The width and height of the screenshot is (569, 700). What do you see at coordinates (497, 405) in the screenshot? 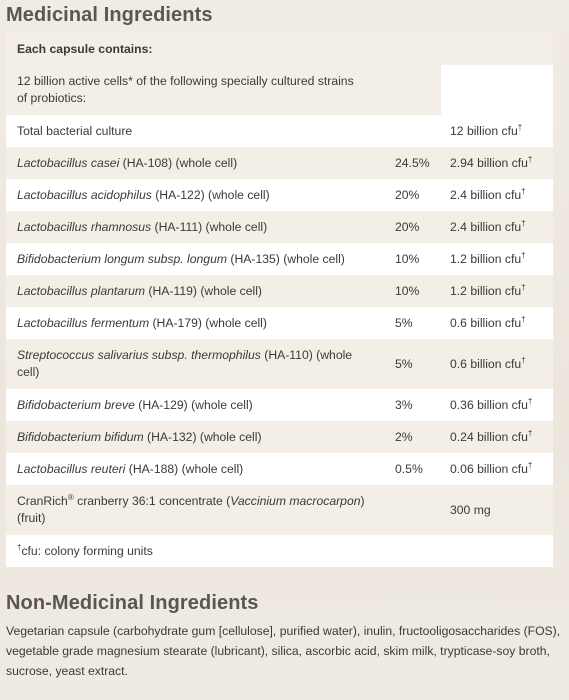
I see `strain-amount: 0.36 billion cfu†` at bounding box center [497, 405].